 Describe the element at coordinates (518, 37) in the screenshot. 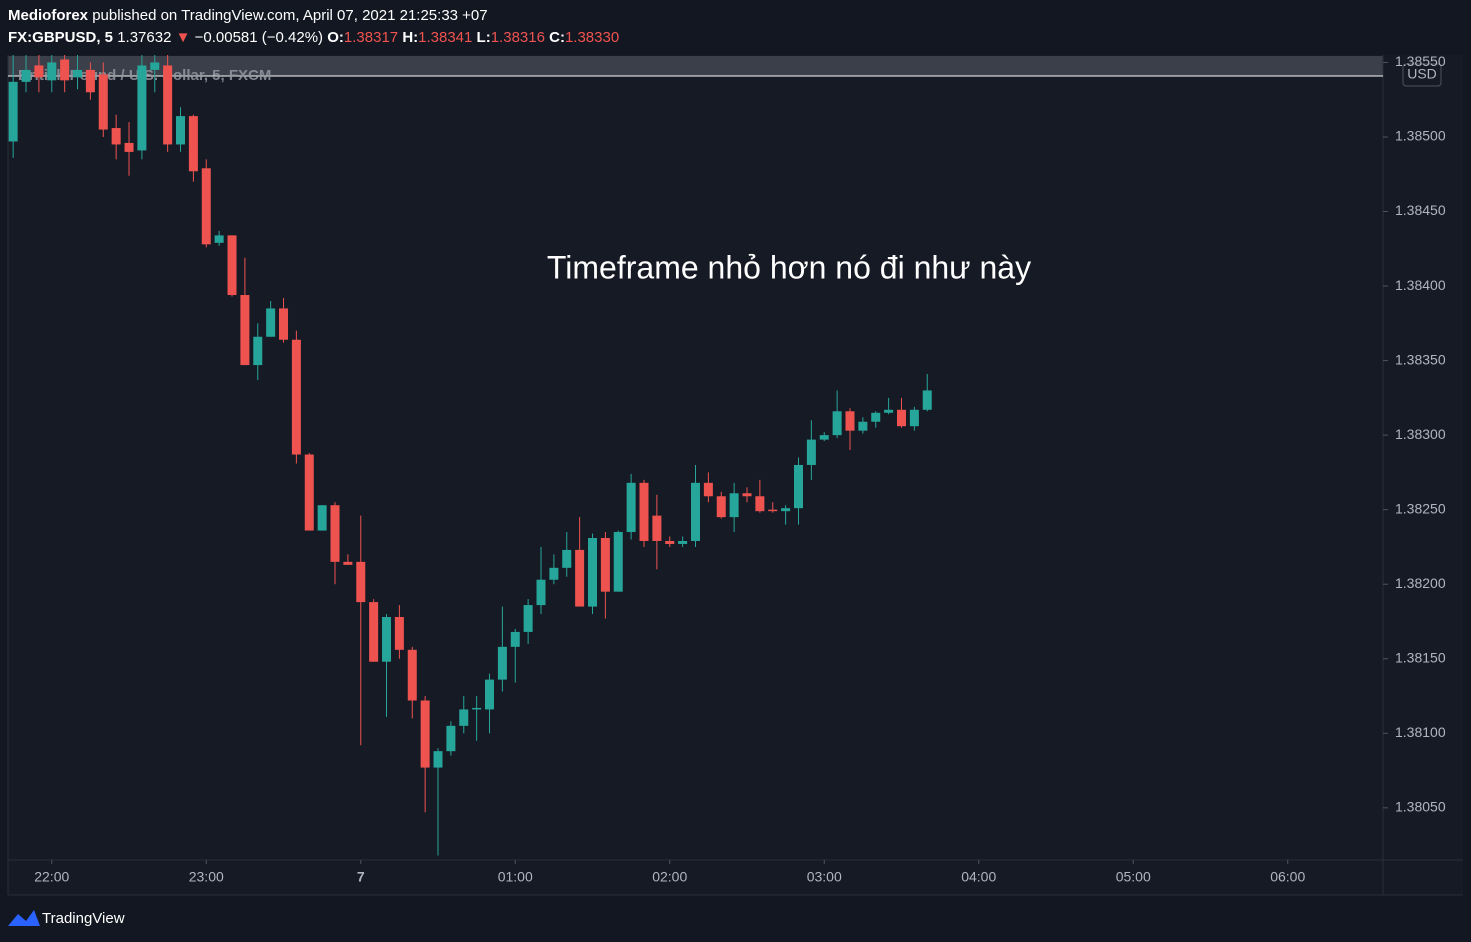

I see `ohlc-value: 1.38316` at that location.